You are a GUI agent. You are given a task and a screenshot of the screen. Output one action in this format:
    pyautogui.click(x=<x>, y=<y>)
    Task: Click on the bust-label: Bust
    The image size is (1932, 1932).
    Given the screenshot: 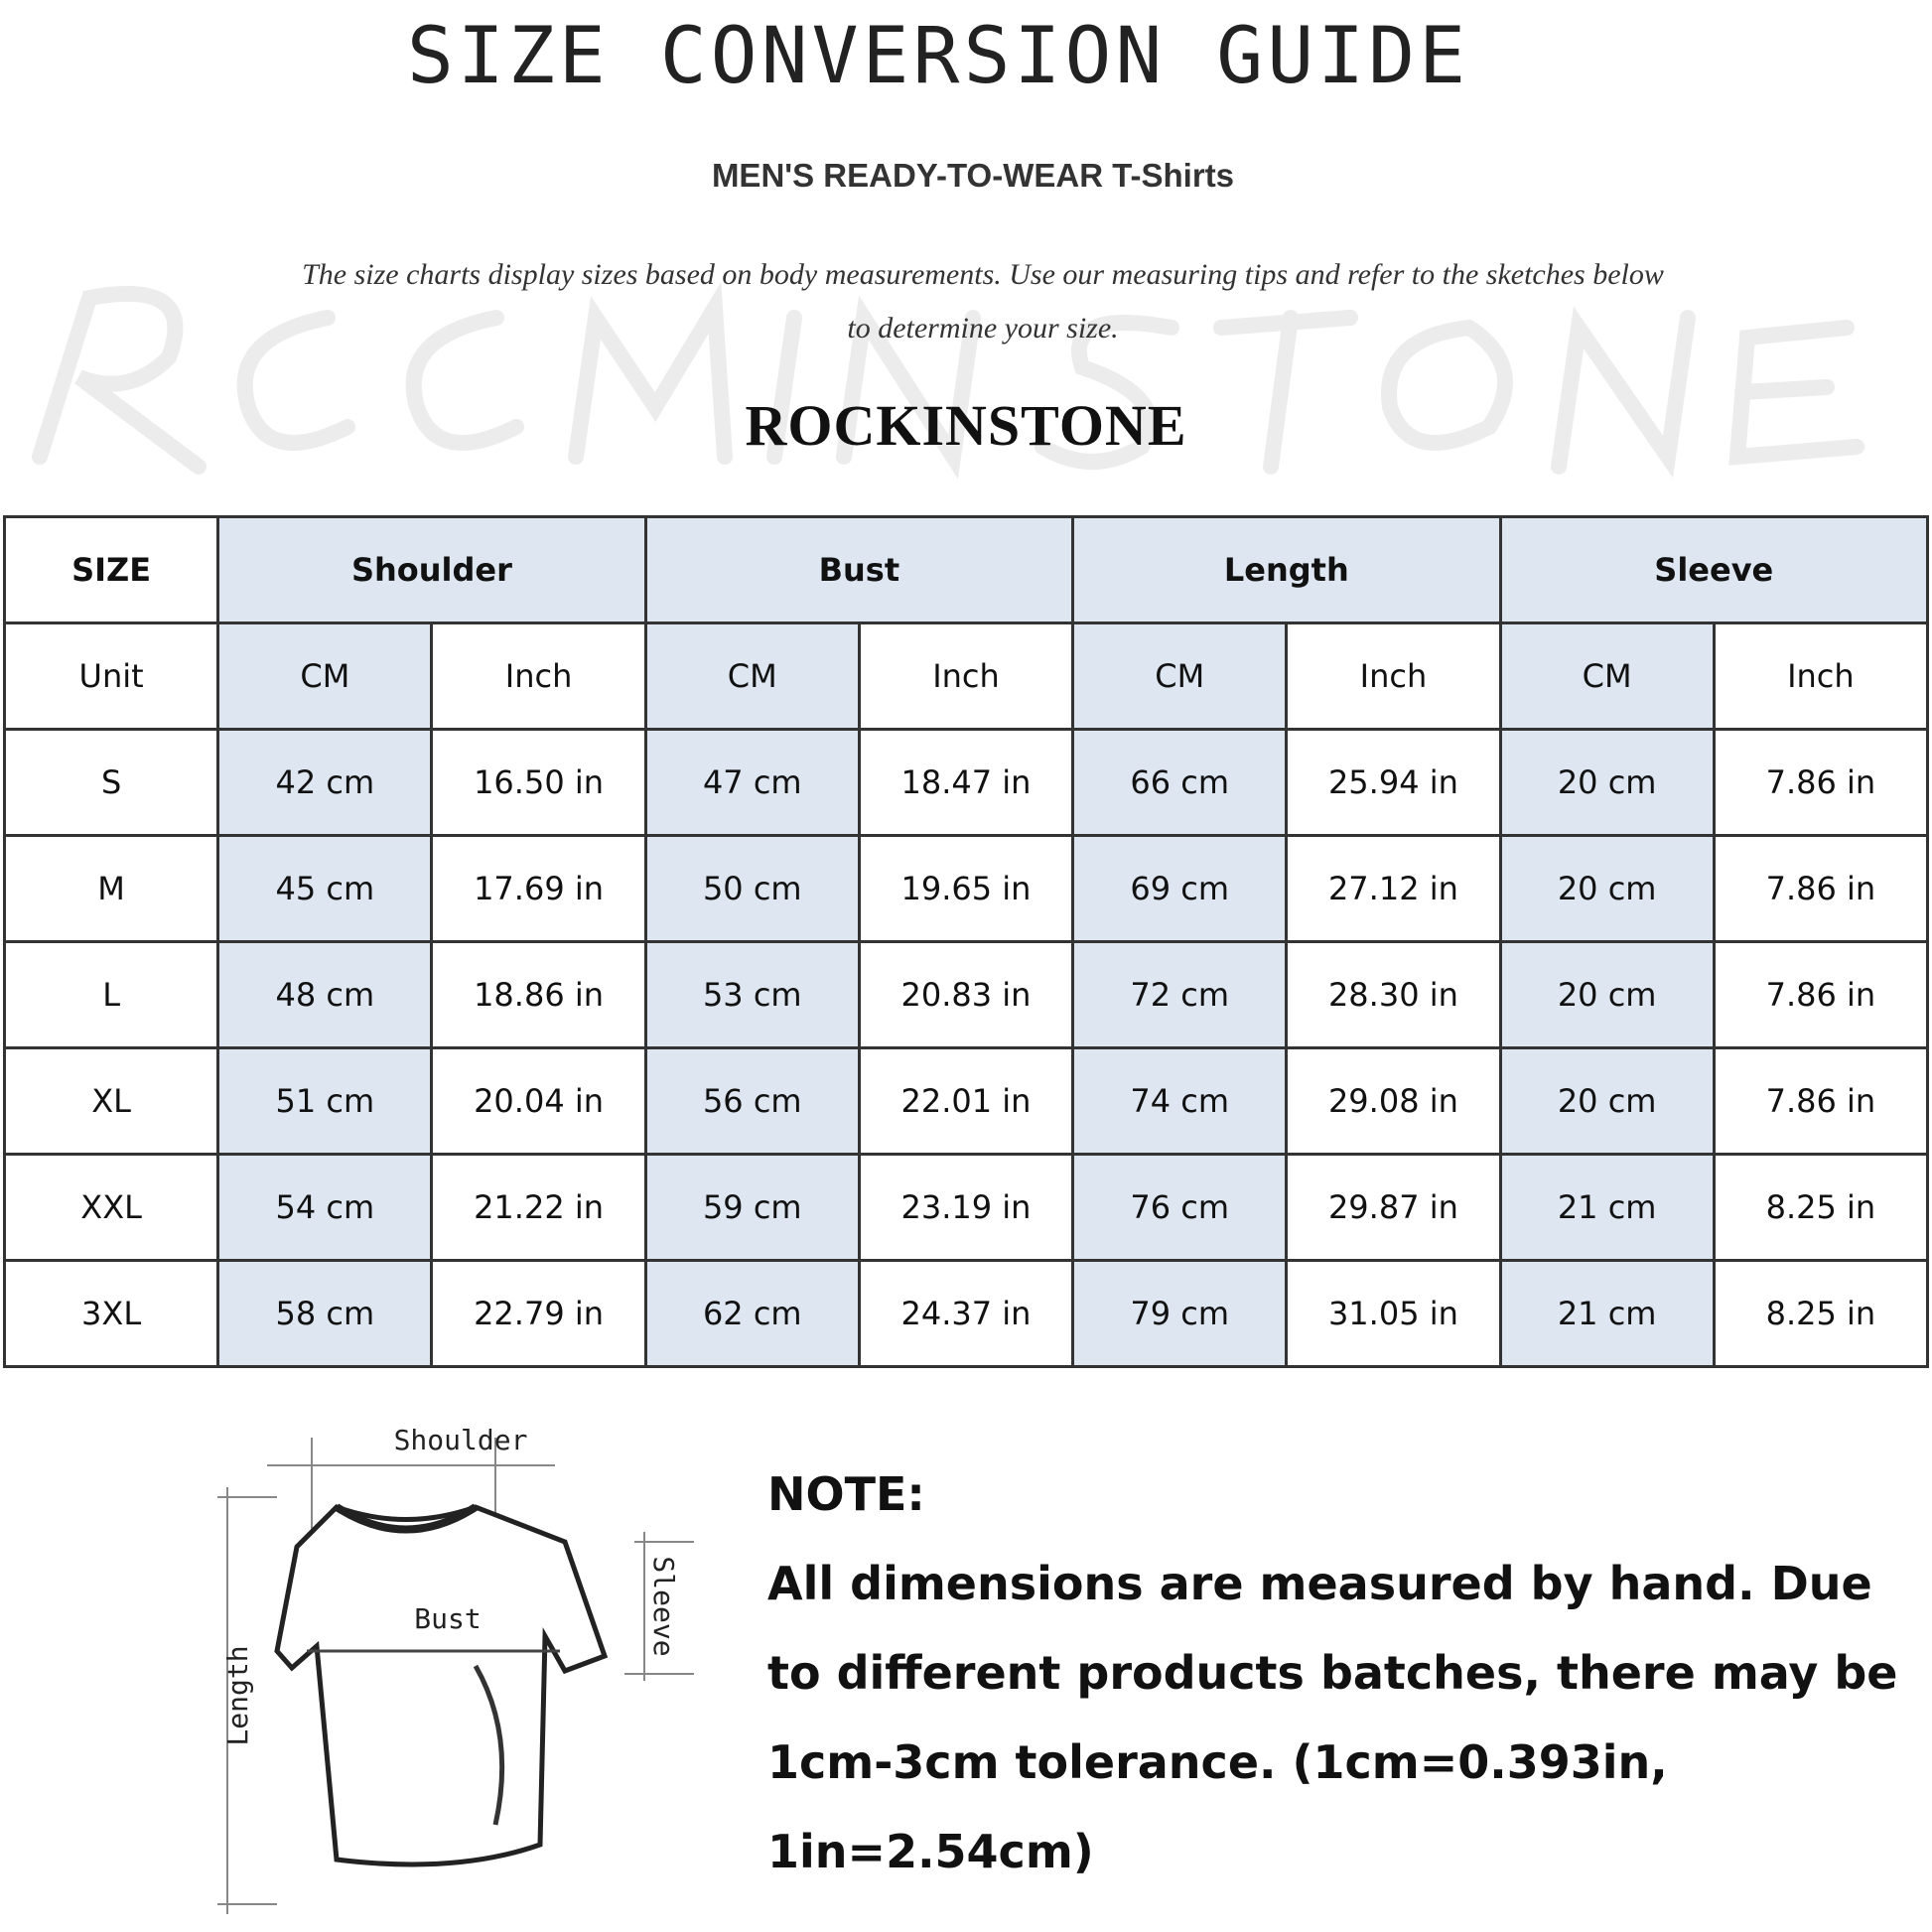 What is the action you would take?
    pyautogui.click(x=448, y=1618)
    